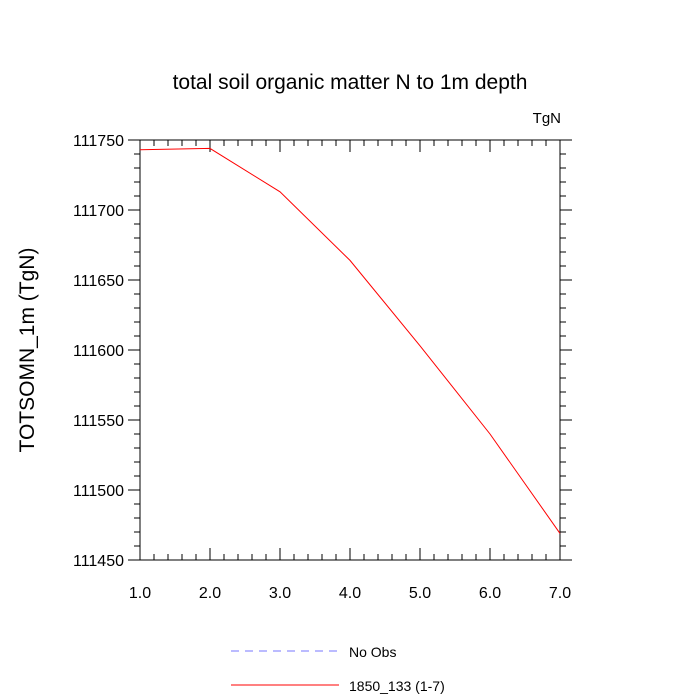 This screenshot has height=700, width=700. What do you see at coordinates (98, 421) in the screenshot?
I see `y-tick-label: 111550` at bounding box center [98, 421].